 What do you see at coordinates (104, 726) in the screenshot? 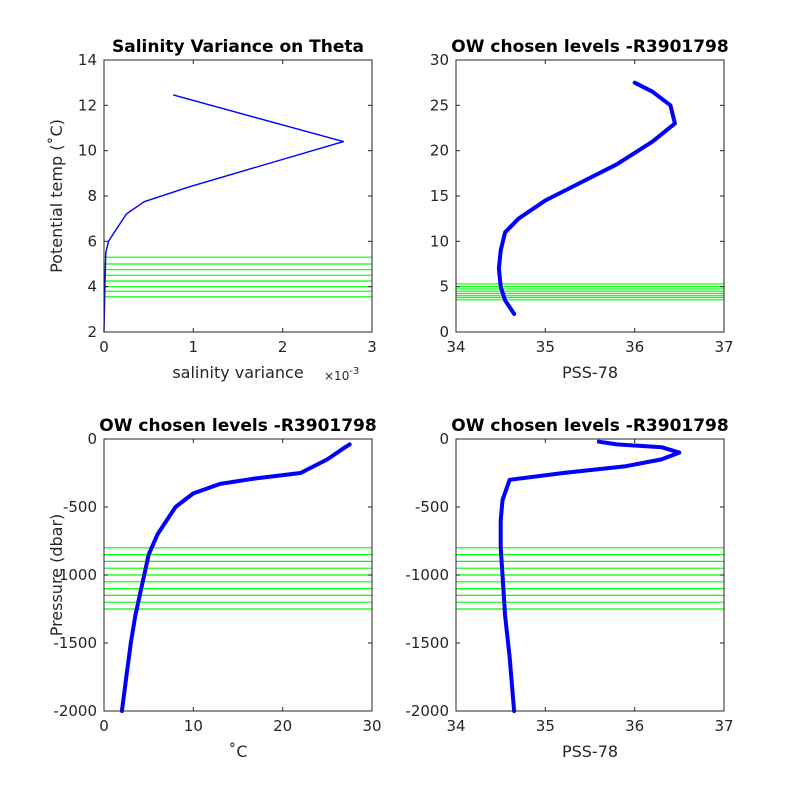
I see `temperature-pressure-x-tick-label: 0` at bounding box center [104, 726].